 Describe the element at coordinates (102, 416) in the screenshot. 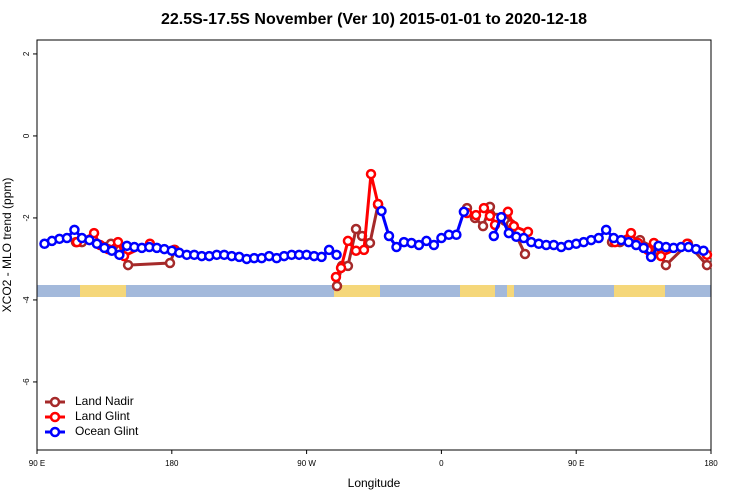

I see `legend-label: Land Glint` at that location.